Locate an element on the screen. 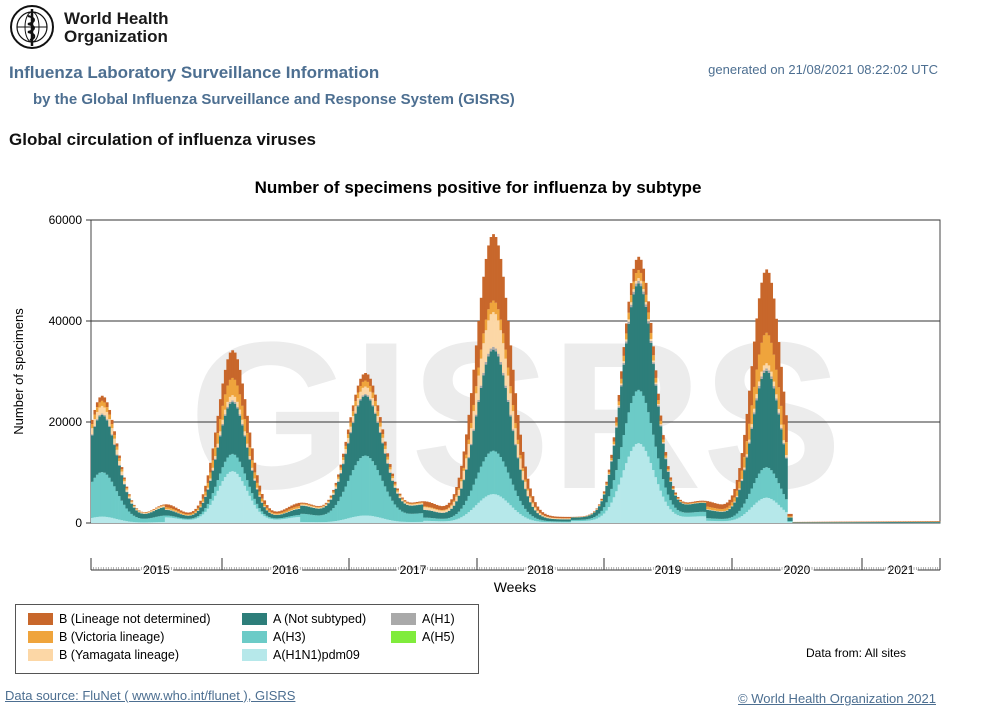  legend-swatch is located at coordinates (254, 637).